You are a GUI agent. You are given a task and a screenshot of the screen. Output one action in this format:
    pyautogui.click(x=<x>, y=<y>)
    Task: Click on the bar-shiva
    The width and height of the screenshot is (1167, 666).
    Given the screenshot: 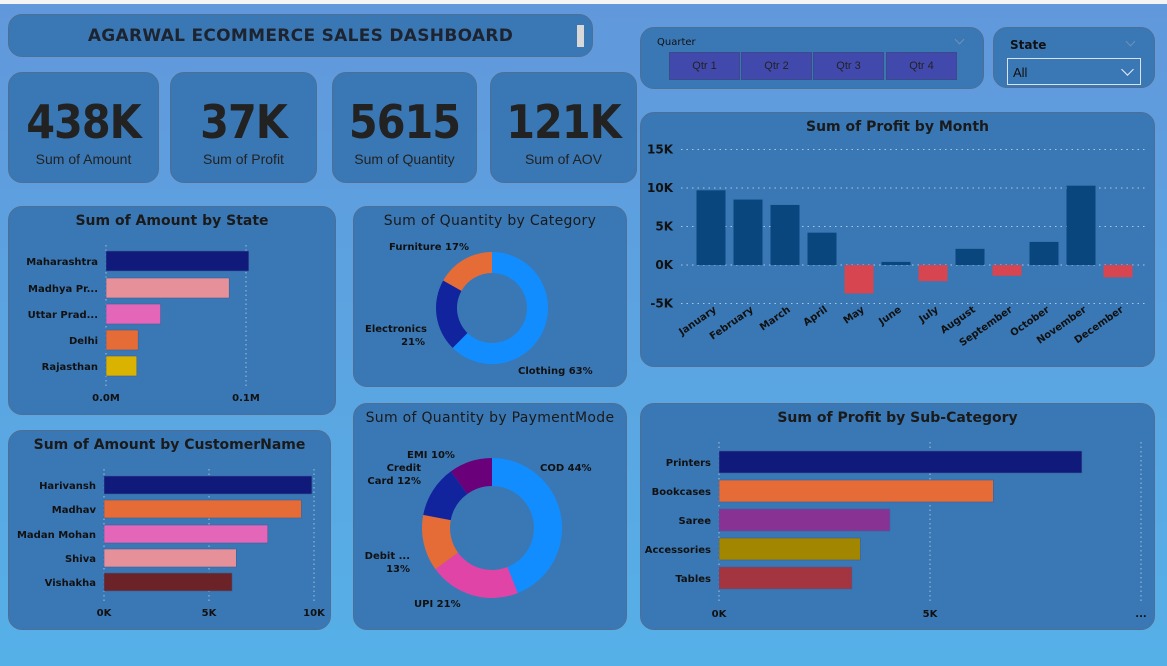 What is the action you would take?
    pyautogui.click(x=170, y=558)
    